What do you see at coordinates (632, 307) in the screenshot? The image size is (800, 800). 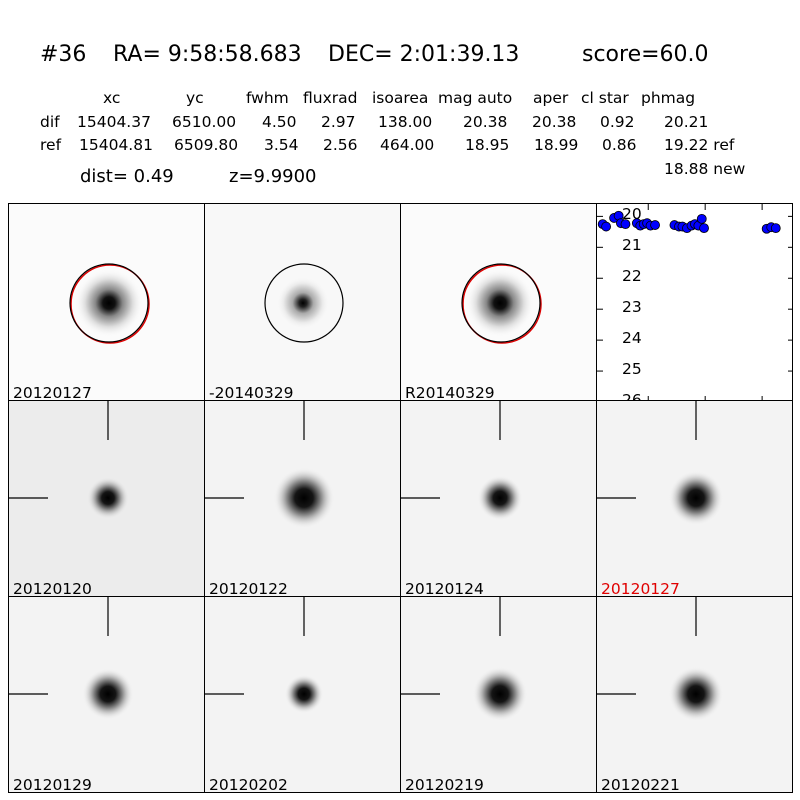 I see `y-tick-label: 23` at bounding box center [632, 307].